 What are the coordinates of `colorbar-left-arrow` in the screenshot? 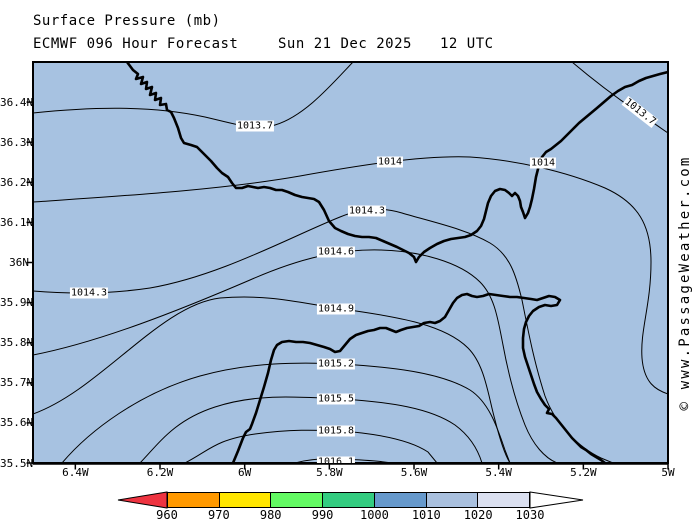 It's located at (142, 500).